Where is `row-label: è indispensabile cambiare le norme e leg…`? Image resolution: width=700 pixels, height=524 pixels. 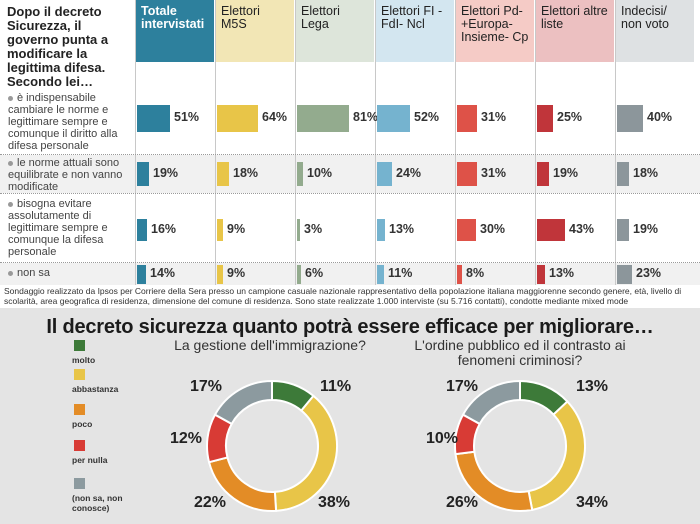 row-label: è indispensabile cambiare le norme e leg… is located at coordinates (70, 122).